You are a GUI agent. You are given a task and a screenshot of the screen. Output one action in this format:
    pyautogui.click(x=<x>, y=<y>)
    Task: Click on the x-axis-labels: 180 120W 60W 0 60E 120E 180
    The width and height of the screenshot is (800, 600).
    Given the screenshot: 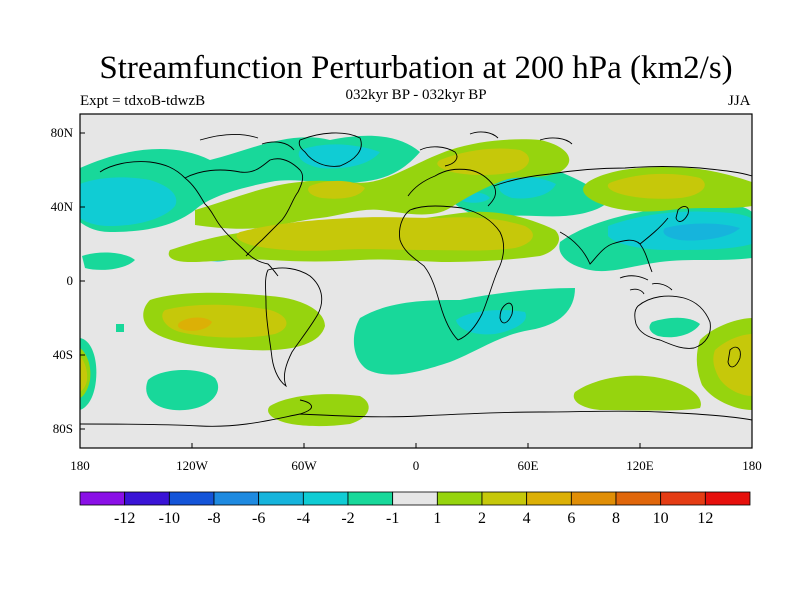 What is the action you would take?
    pyautogui.click(x=416, y=465)
    